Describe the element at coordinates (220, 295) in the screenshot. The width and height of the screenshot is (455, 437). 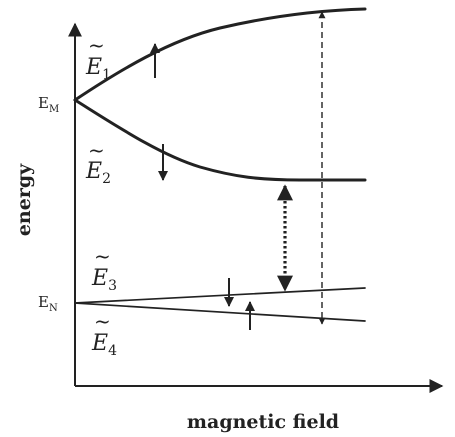
I see `curve-e3` at that location.